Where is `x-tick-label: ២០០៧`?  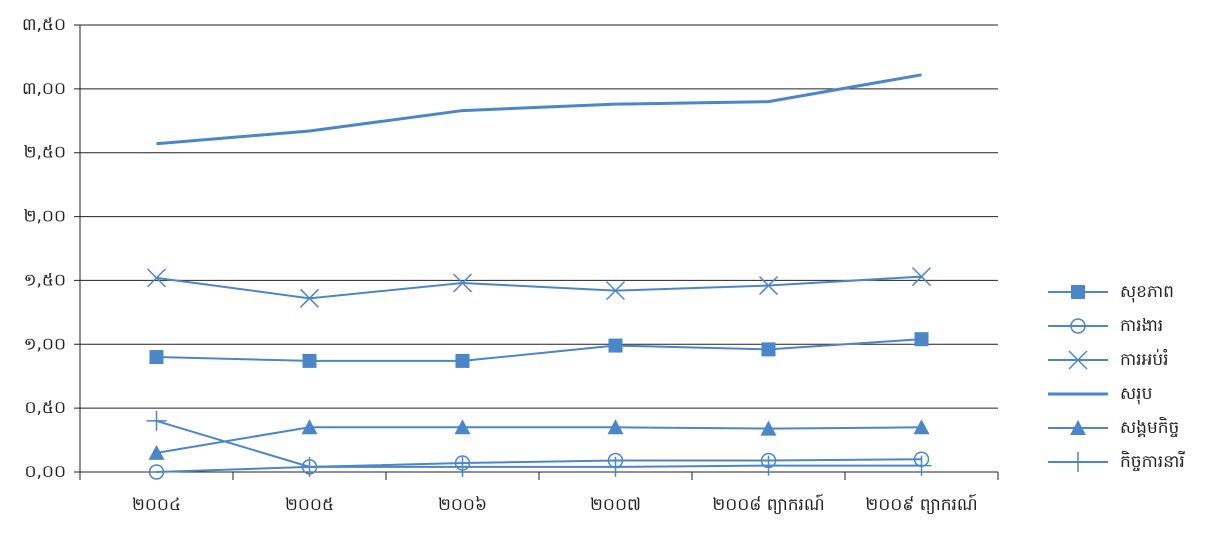
x-tick-label: ២០០៧ is located at coordinates (615, 505).